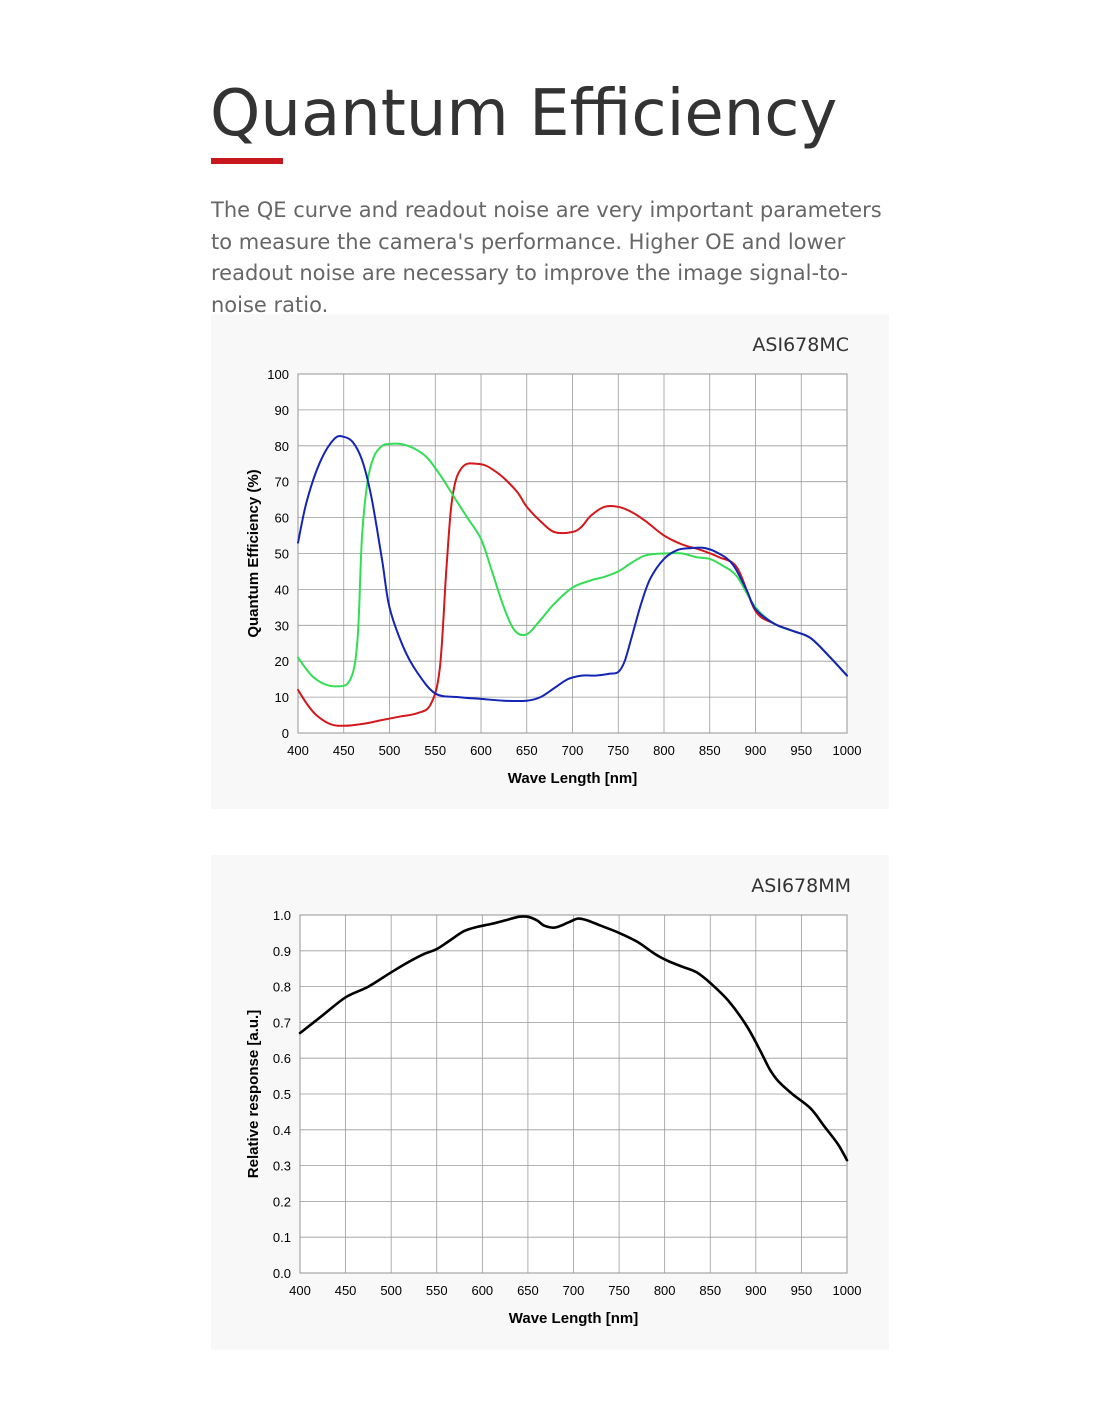 This screenshot has height=1422, width=1100. Describe the element at coordinates (282, 1130) in the screenshot. I see `y-tick-label: 0.4` at that location.